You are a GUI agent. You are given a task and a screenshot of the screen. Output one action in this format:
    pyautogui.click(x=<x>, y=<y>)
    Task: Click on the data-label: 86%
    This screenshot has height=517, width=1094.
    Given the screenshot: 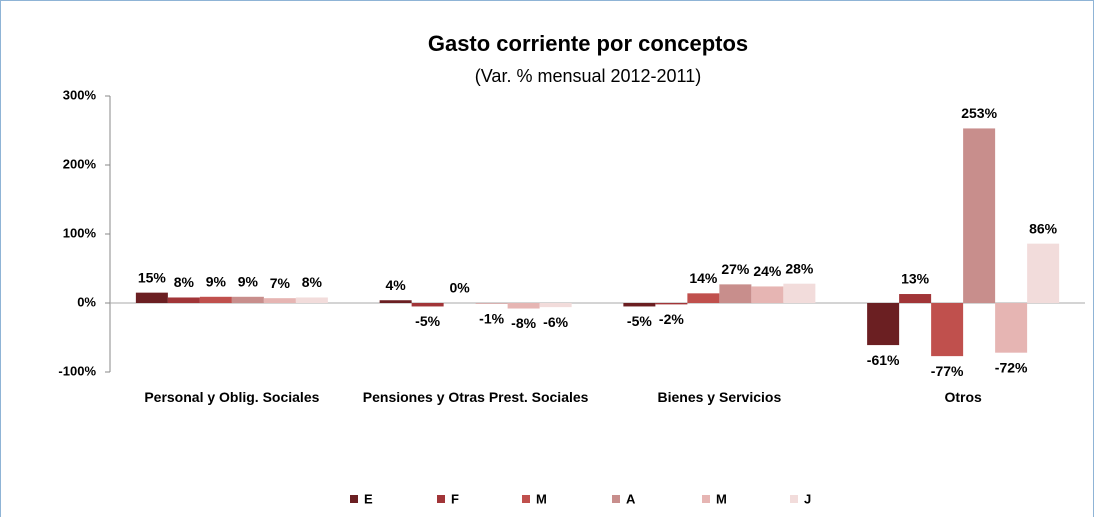 What is the action you would take?
    pyautogui.click(x=1043, y=228)
    